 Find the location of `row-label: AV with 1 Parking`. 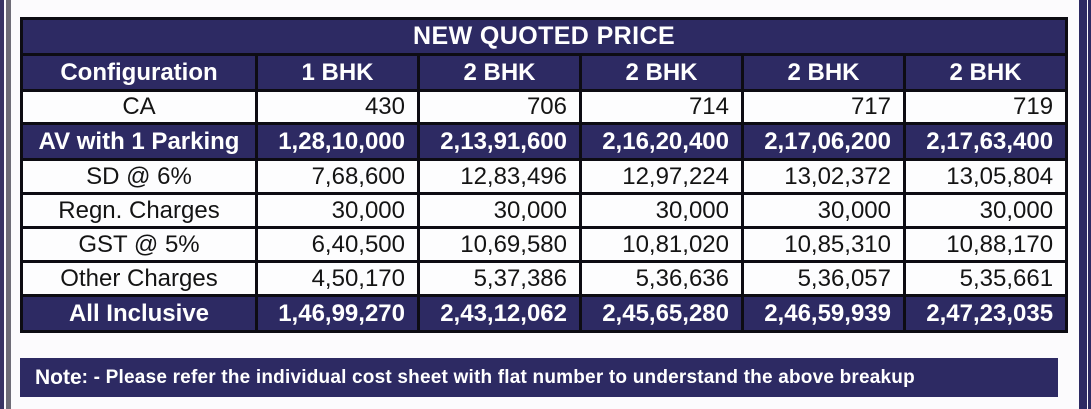

row-label: AV with 1 Parking is located at coordinates (139, 141).